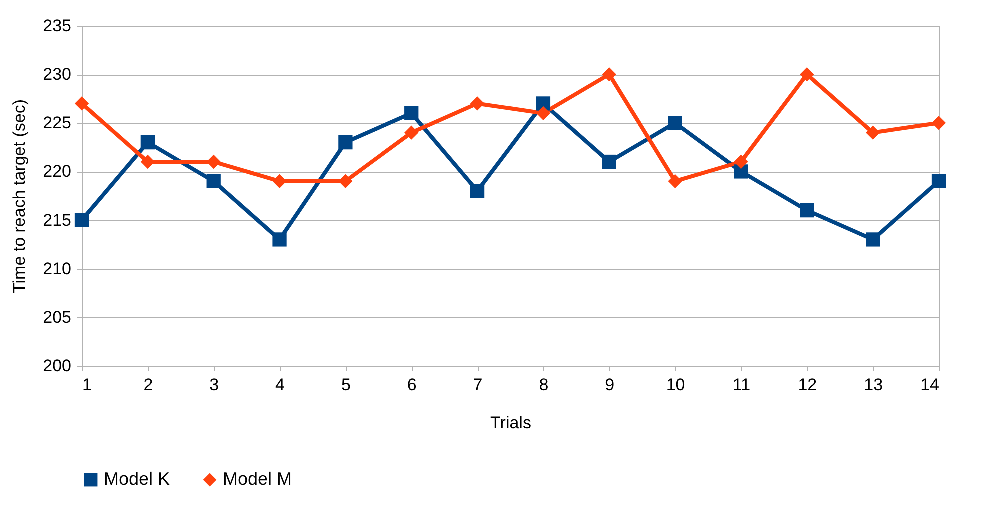  Describe the element at coordinates (478, 385) in the screenshot. I see `x-tick-label: 7` at that location.